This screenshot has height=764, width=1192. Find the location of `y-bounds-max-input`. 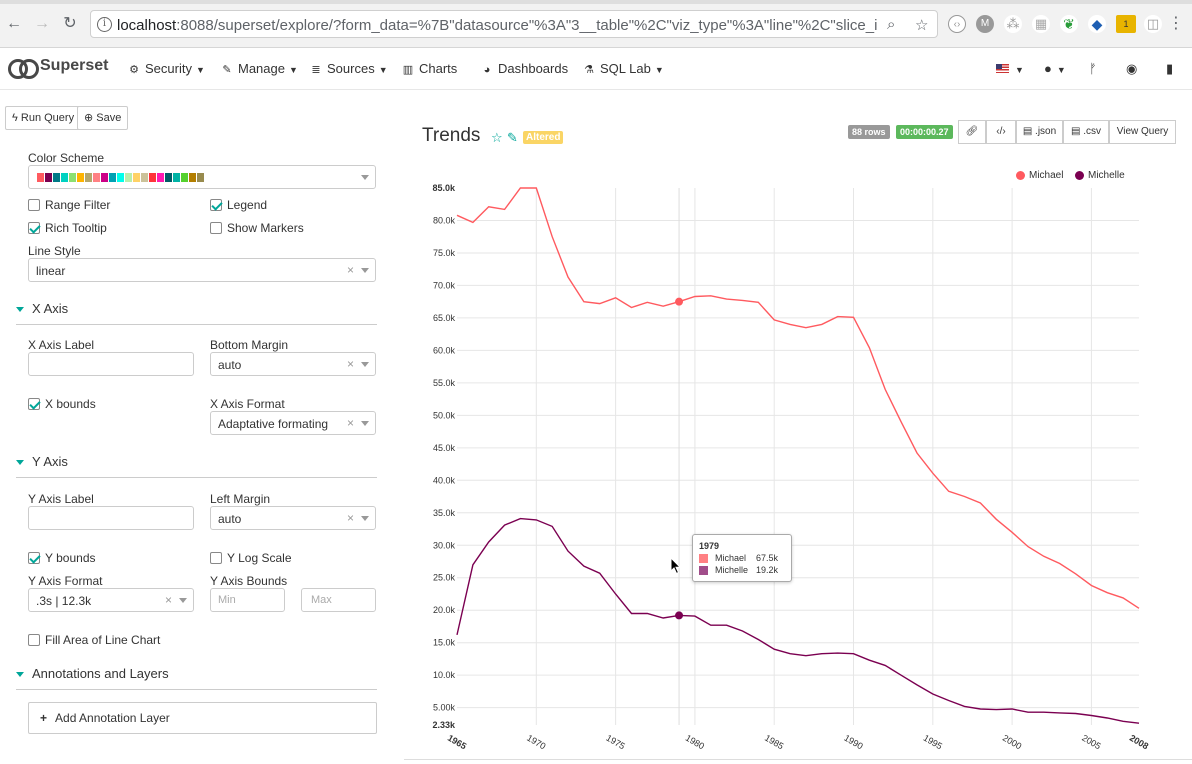

y-bounds-max-input is located at coordinates (338, 600).